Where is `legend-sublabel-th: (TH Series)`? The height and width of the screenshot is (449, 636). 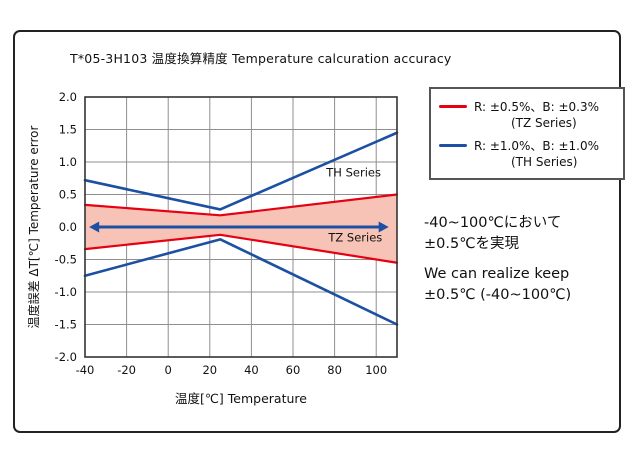
legend-sublabel-th: (TH Series) is located at coordinates (544, 162).